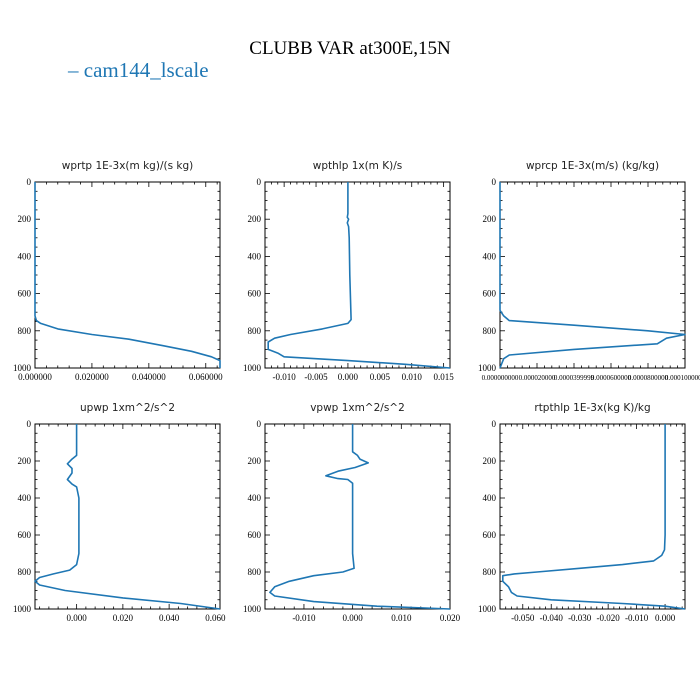 The width and height of the screenshot is (700, 700). What do you see at coordinates (357, 408) in the screenshot?
I see `panel-title: vpwp 1xm^2/s^2` at bounding box center [357, 408].